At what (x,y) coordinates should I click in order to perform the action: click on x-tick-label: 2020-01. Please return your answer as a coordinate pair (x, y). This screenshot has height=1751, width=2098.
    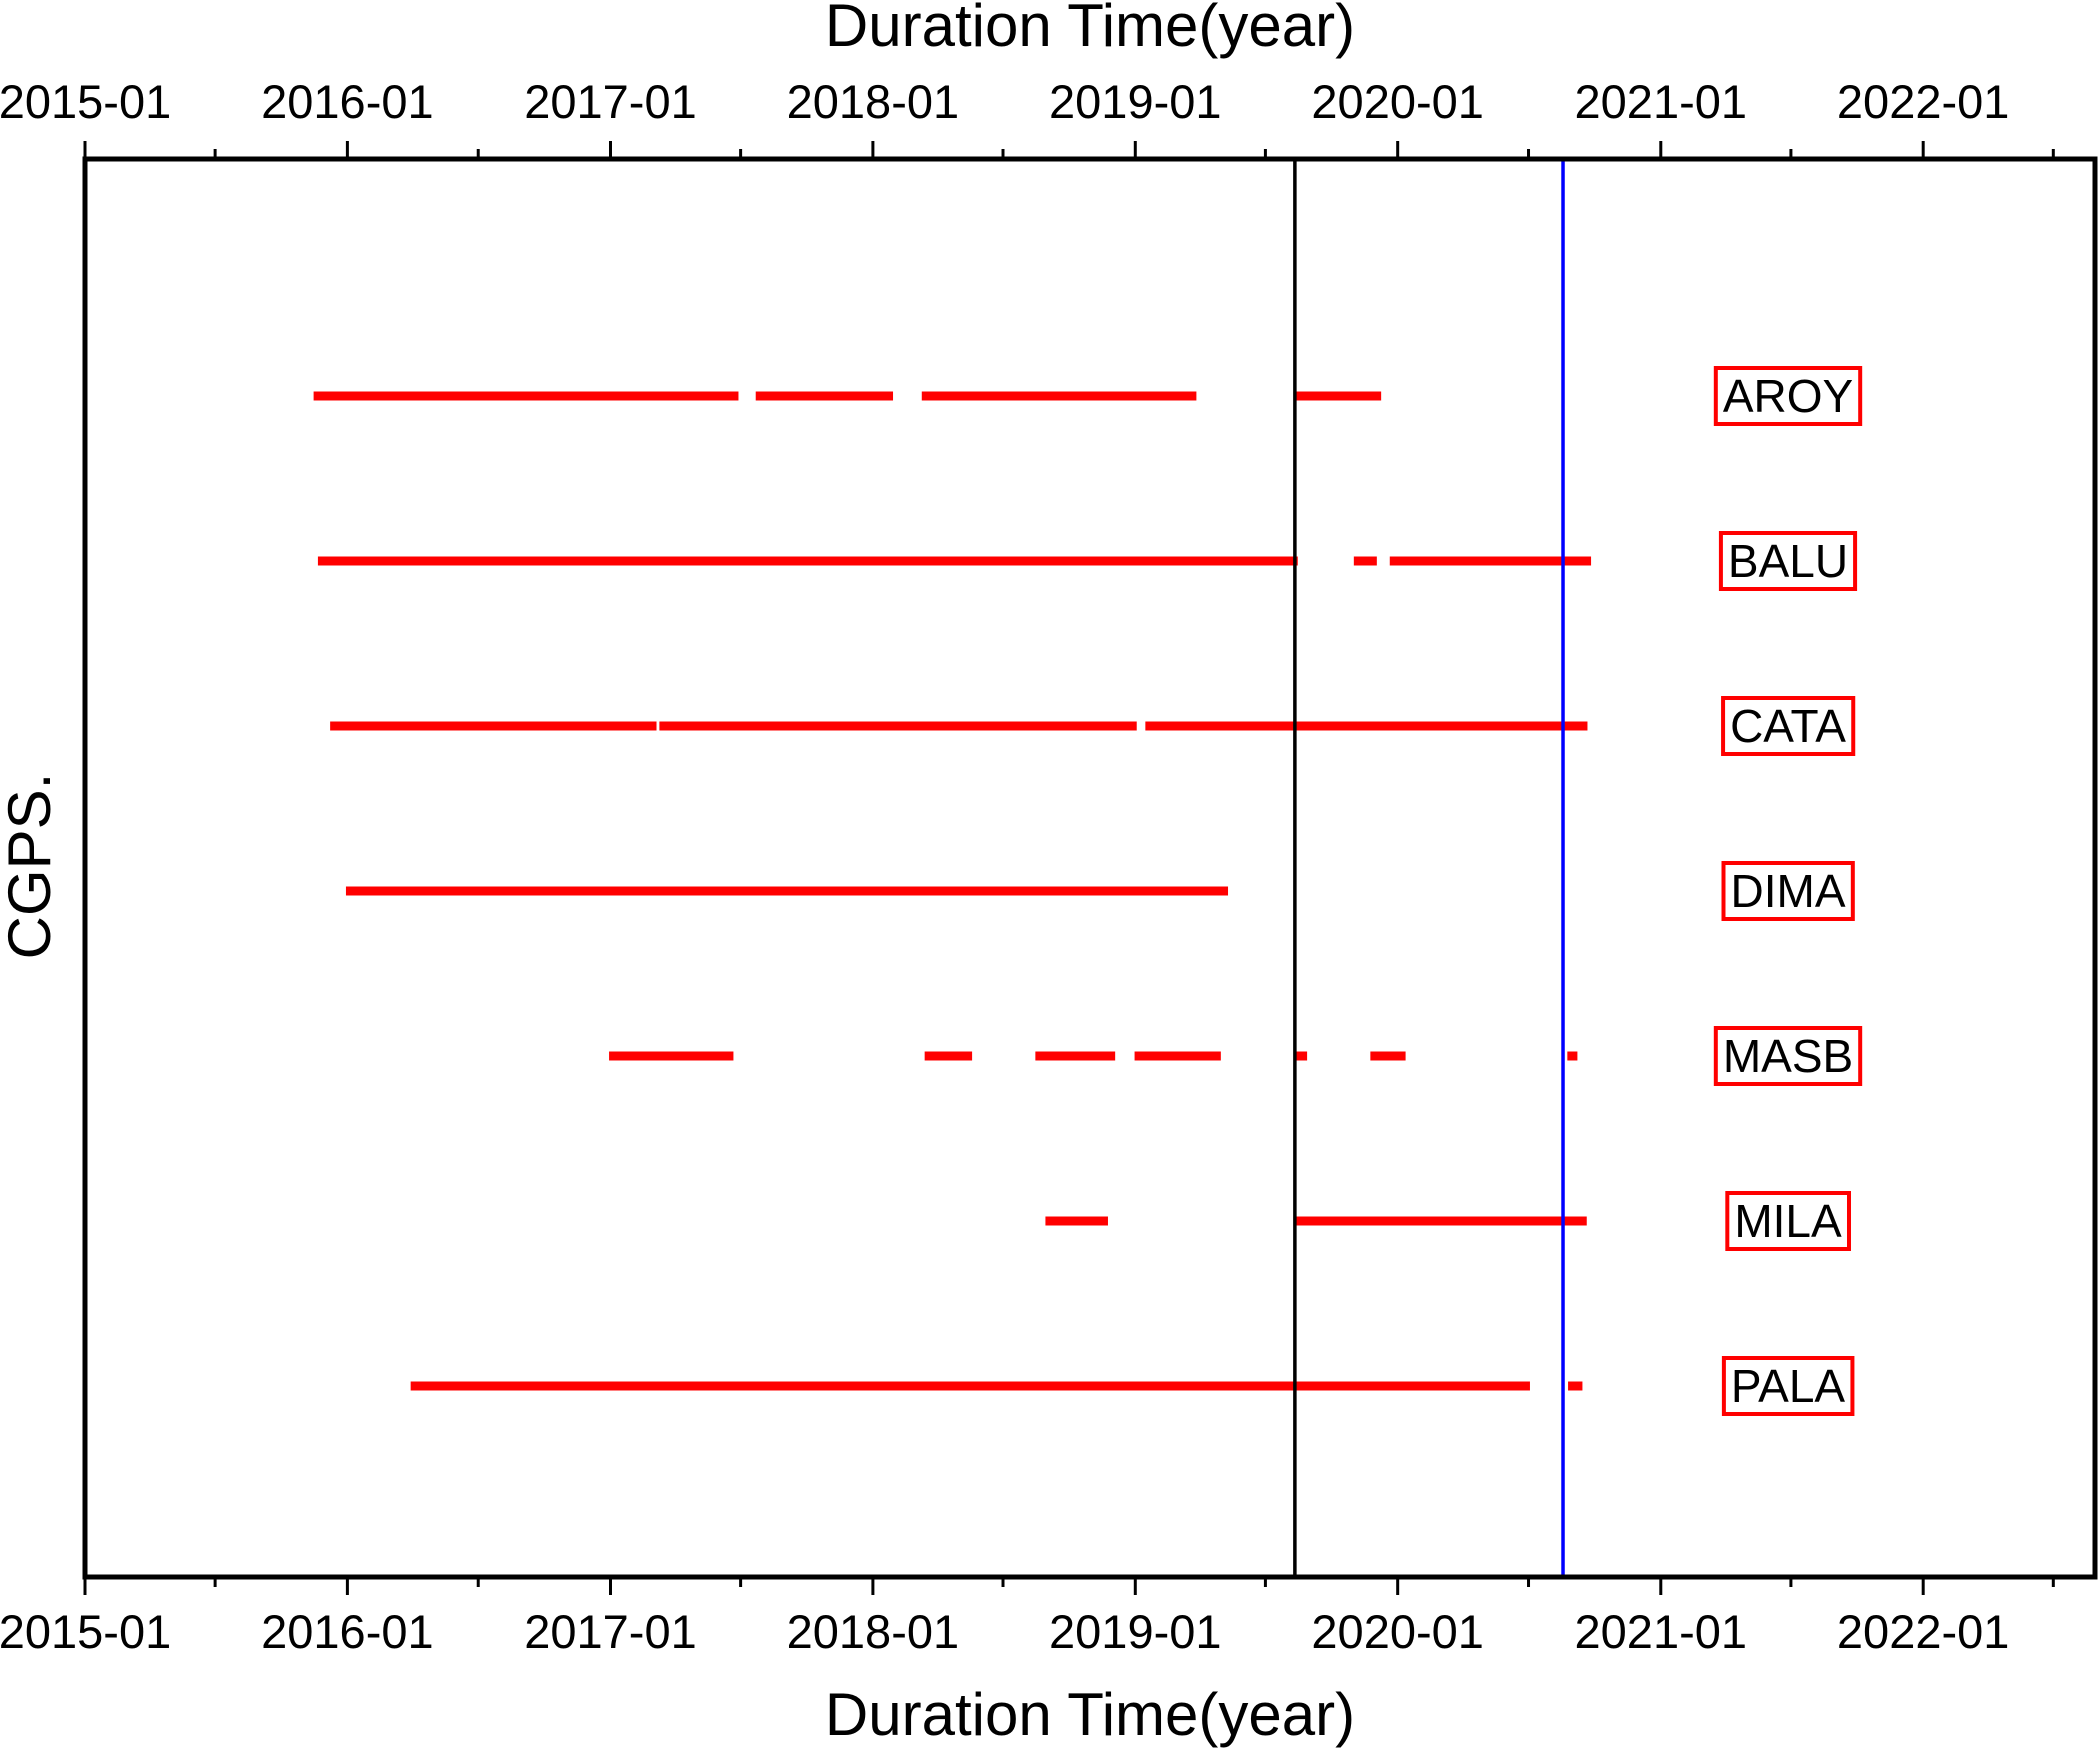
    Looking at the image, I should click on (1397, 1631).